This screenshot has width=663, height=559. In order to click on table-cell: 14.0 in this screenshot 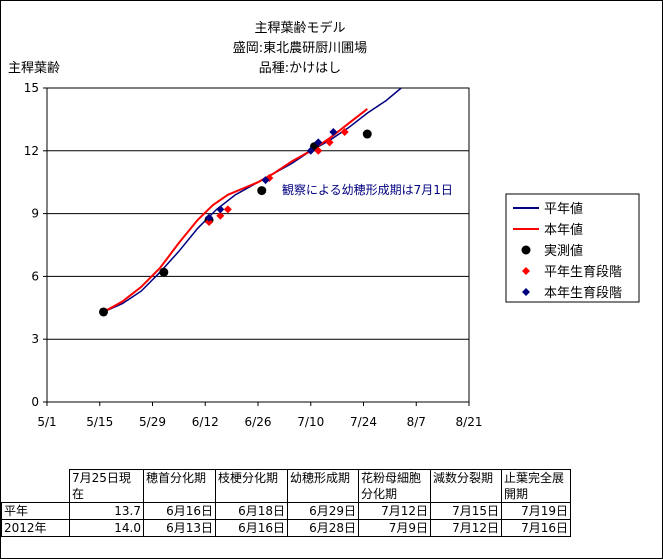, I will do `click(106, 528)`.